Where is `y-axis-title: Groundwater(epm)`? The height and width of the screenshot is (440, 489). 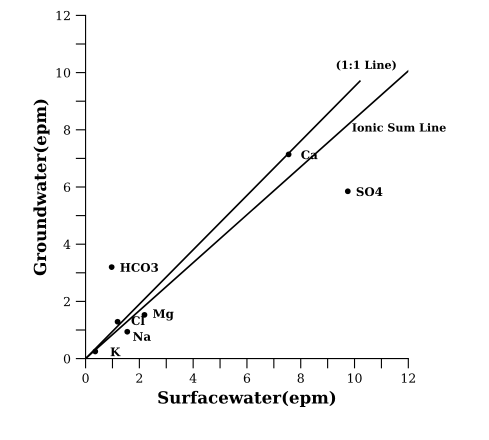 y-axis-title: Groundwater(epm) is located at coordinates (41, 188).